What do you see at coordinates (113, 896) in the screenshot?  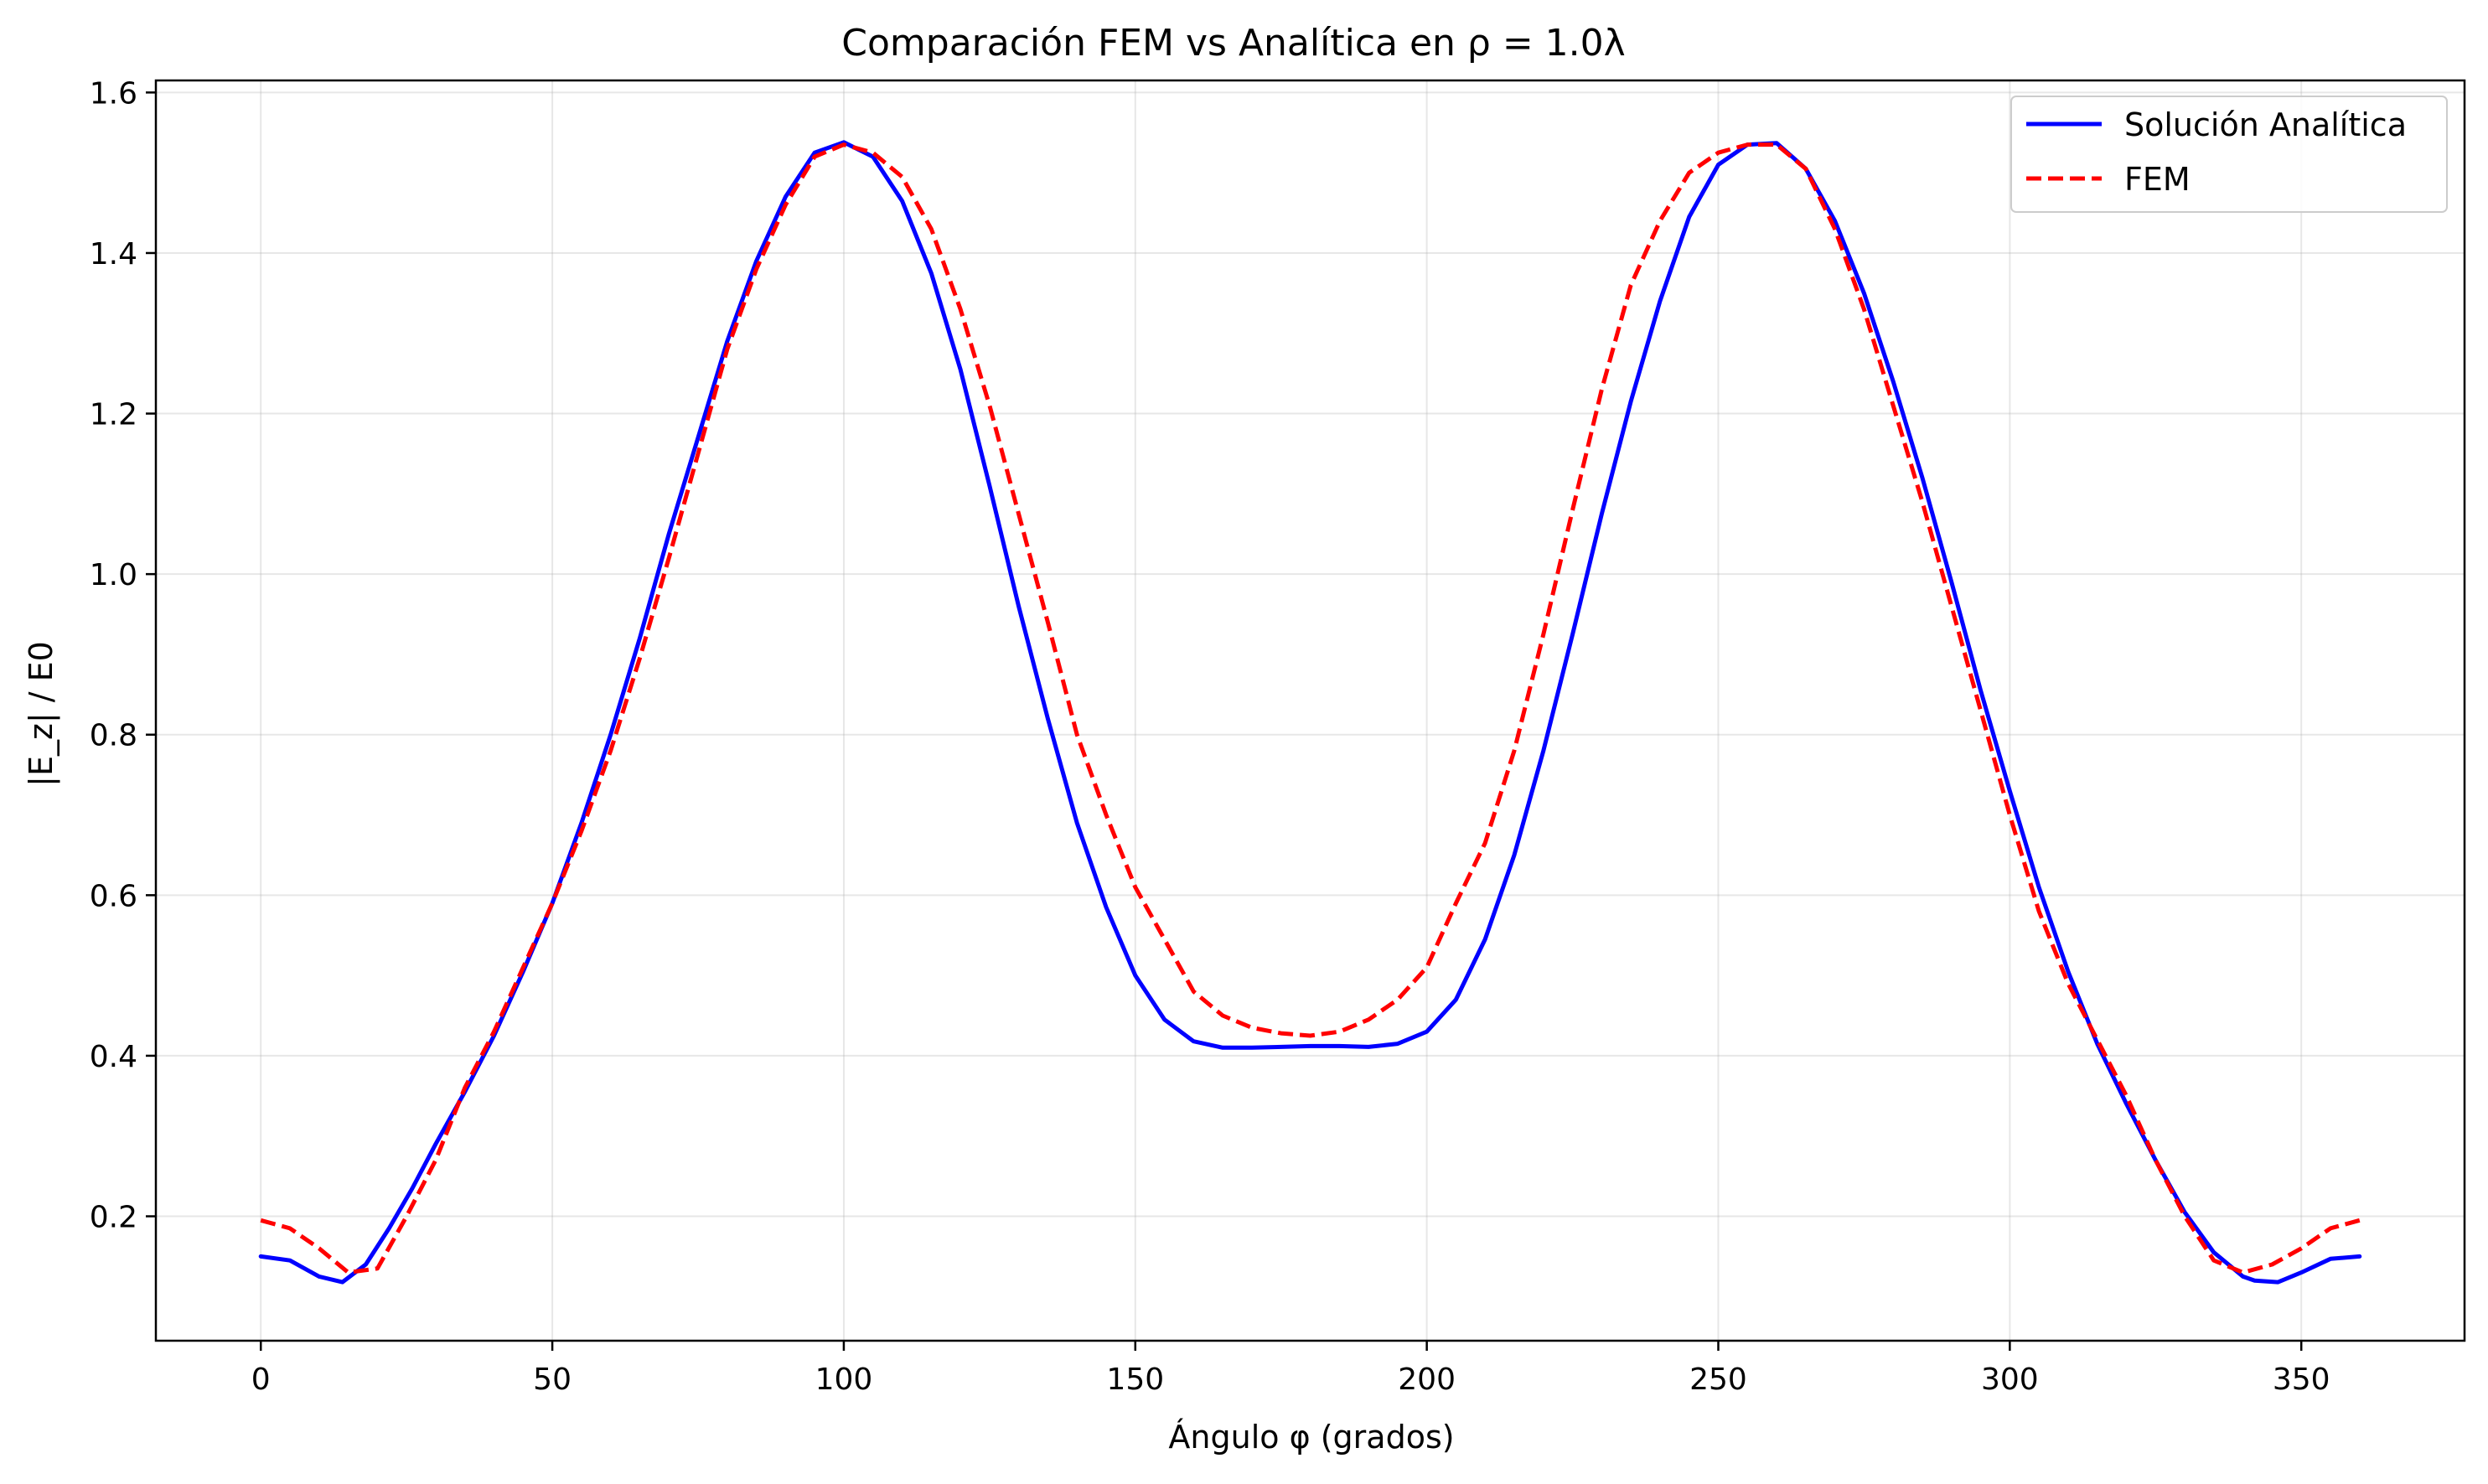 I see `y-tick-label: 0.6` at bounding box center [113, 896].